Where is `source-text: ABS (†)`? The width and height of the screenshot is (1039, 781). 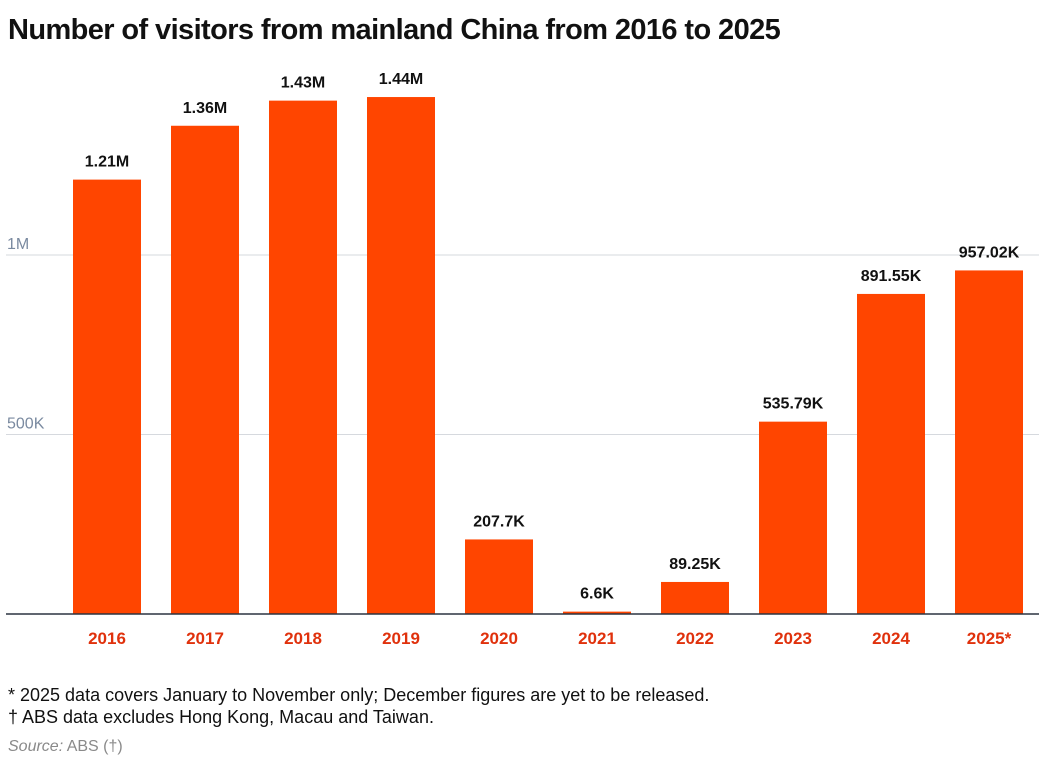
source-text: ABS (†) is located at coordinates (94, 746).